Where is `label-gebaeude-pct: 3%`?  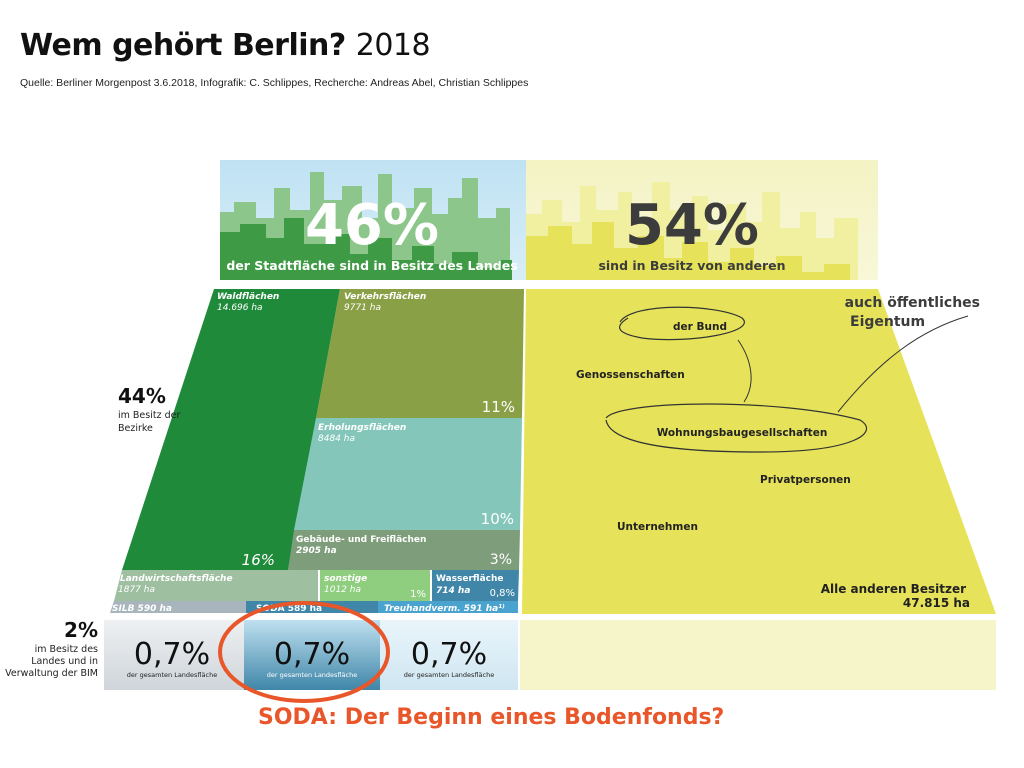
label-gebaeude-pct: 3% is located at coordinates (501, 560).